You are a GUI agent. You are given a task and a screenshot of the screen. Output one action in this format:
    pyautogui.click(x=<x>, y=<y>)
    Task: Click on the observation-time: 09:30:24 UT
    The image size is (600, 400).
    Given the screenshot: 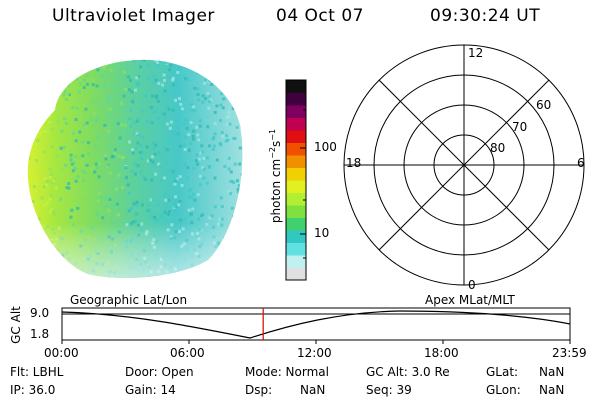 What is the action you would take?
    pyautogui.click(x=485, y=16)
    